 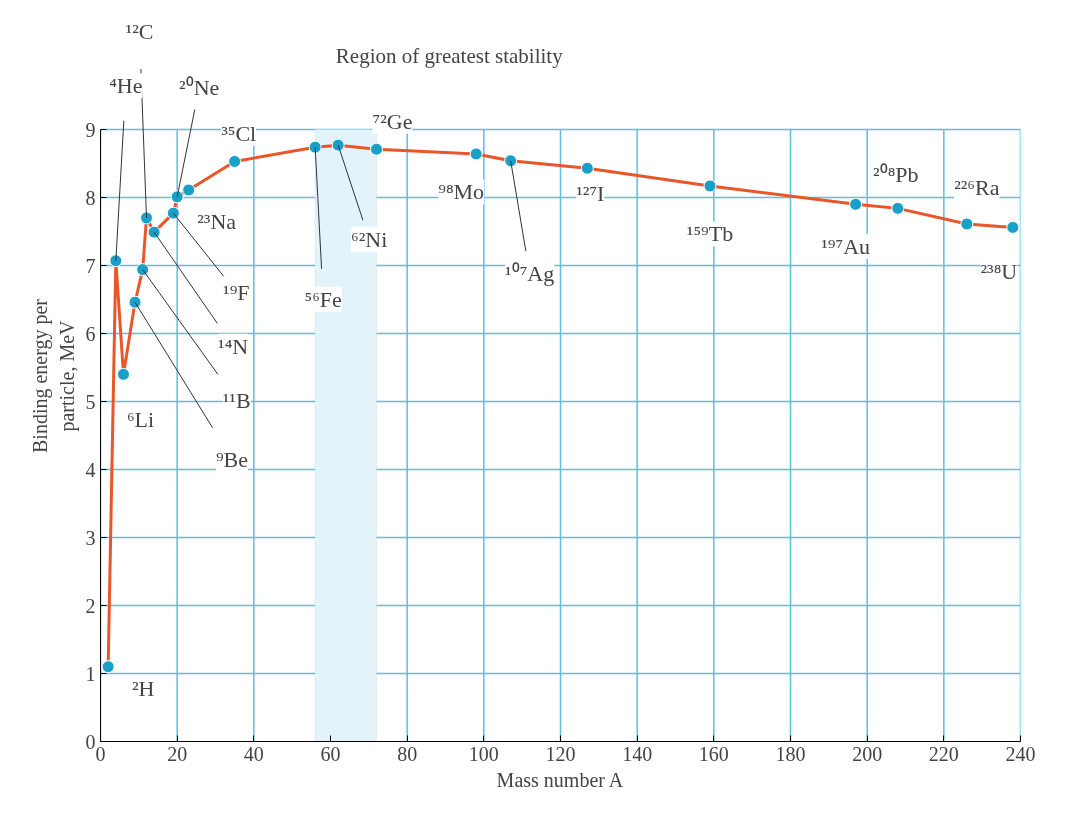 What do you see at coordinates (143, 689) in the screenshot?
I see `annotation: ²H` at bounding box center [143, 689].